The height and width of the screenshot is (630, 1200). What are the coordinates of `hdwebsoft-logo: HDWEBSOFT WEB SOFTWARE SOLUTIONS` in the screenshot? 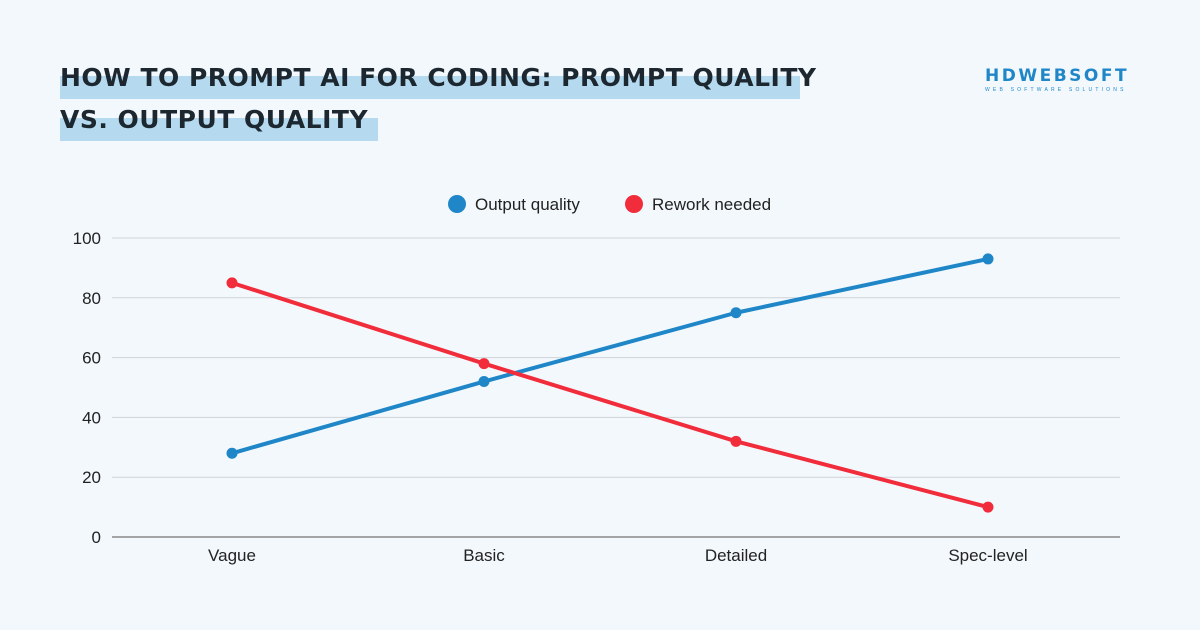 It's located at (1062, 82).